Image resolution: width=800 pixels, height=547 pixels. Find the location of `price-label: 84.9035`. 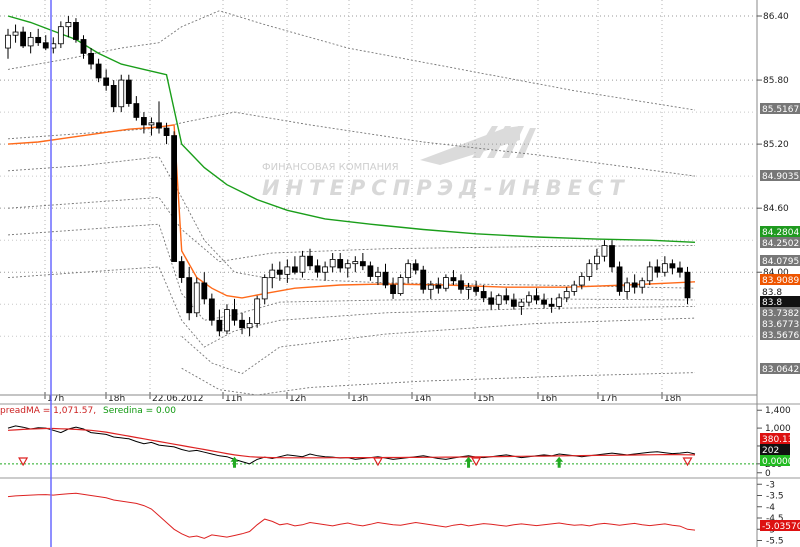

price-label: 84.9035 is located at coordinates (780, 177).